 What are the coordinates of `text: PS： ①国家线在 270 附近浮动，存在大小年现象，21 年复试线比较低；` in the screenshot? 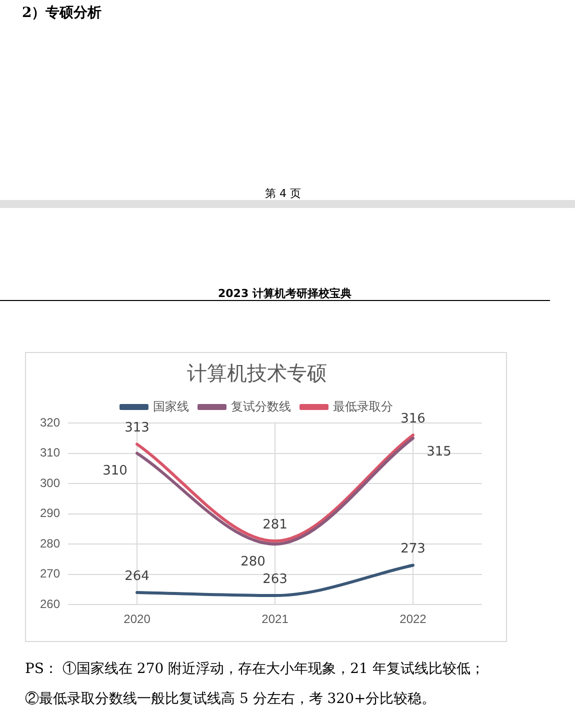 It's located at (254, 669).